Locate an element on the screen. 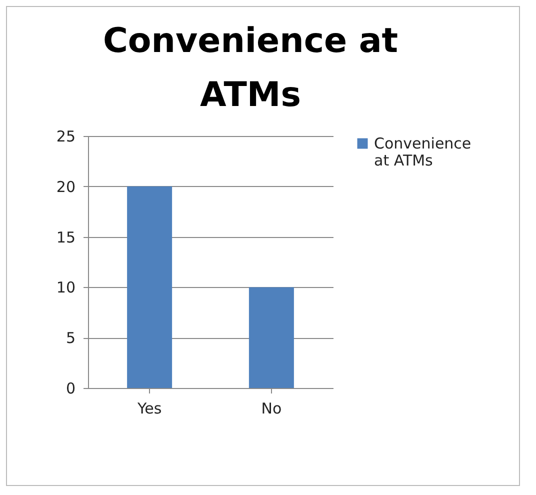 This screenshot has width=536, height=495. legend-label: Convenience at ATMs is located at coordinates (423, 152).